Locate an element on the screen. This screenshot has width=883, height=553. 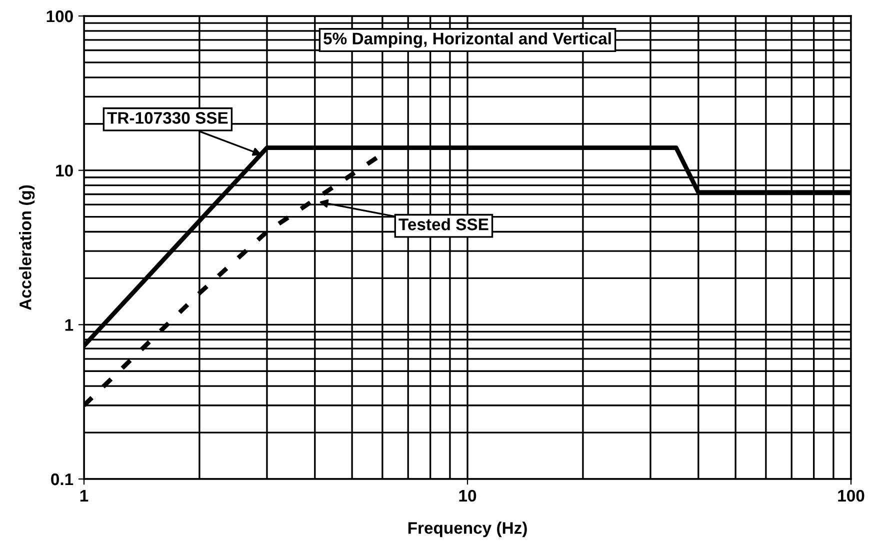
y-axis-title: Acceleration (g) is located at coordinates (27, 247).